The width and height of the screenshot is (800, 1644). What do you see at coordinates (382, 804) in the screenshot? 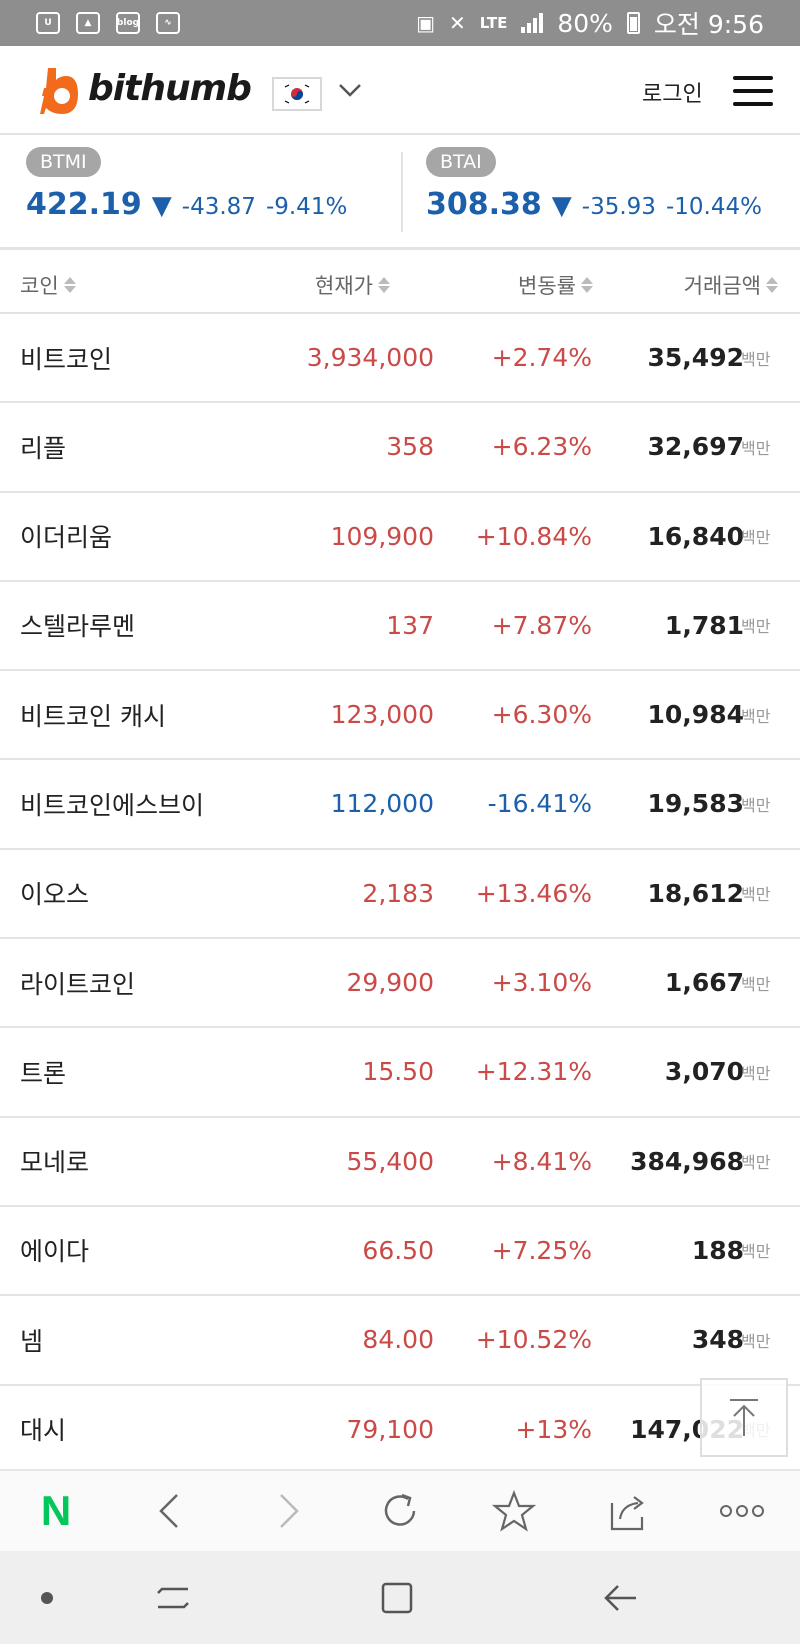
I see `coin-price: 112,000` at bounding box center [382, 804].